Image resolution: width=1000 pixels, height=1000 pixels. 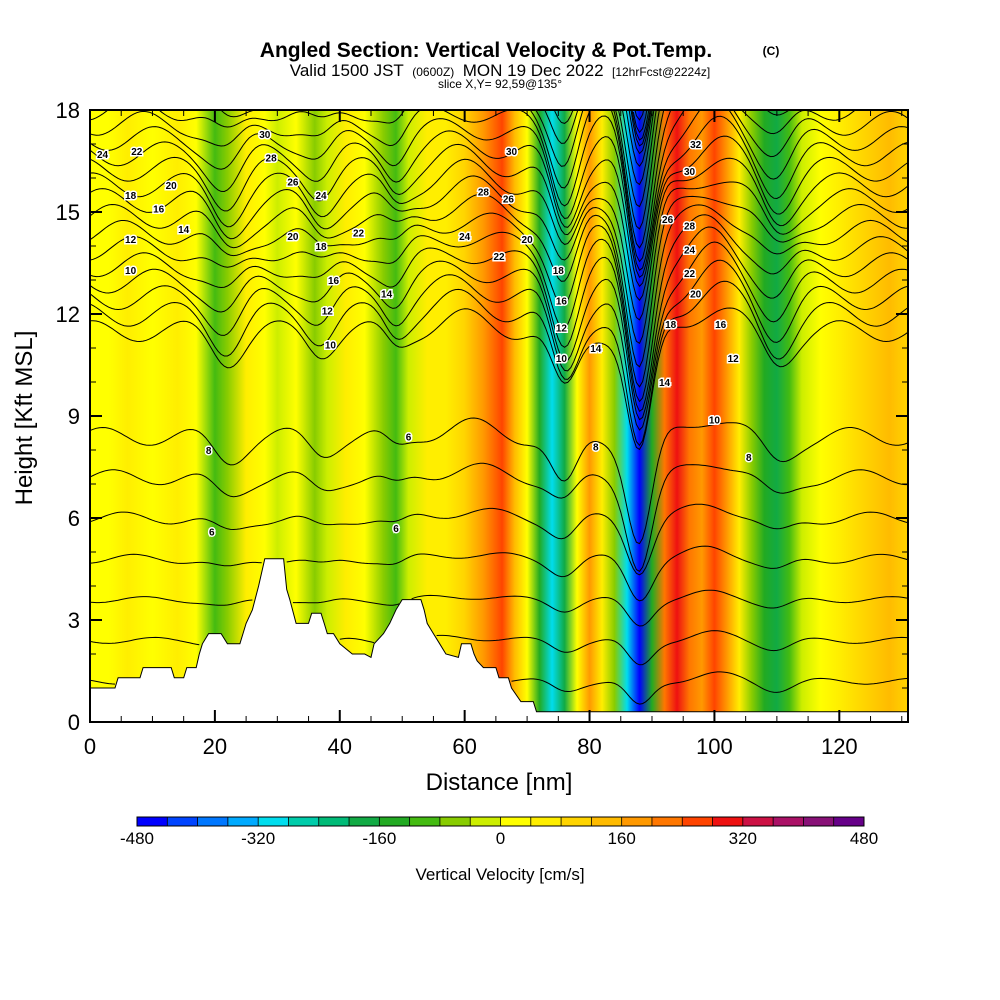 What do you see at coordinates (68, 314) in the screenshot?
I see `y-tick-label: 12` at bounding box center [68, 314].